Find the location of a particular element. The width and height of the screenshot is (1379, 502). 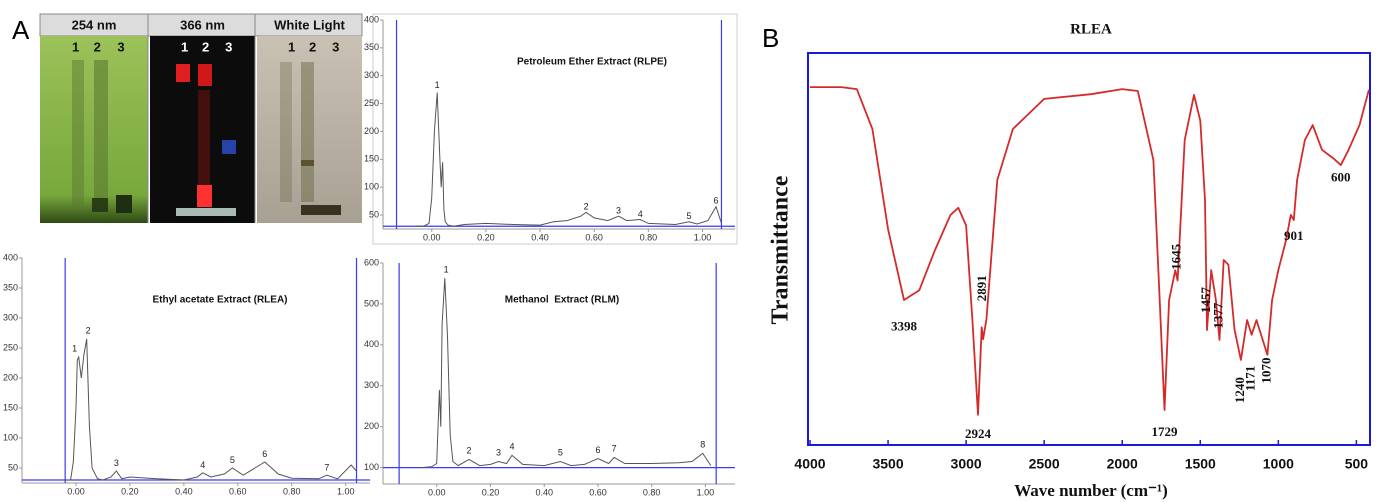

peak-label: 1729 is located at coordinates (1165, 431).